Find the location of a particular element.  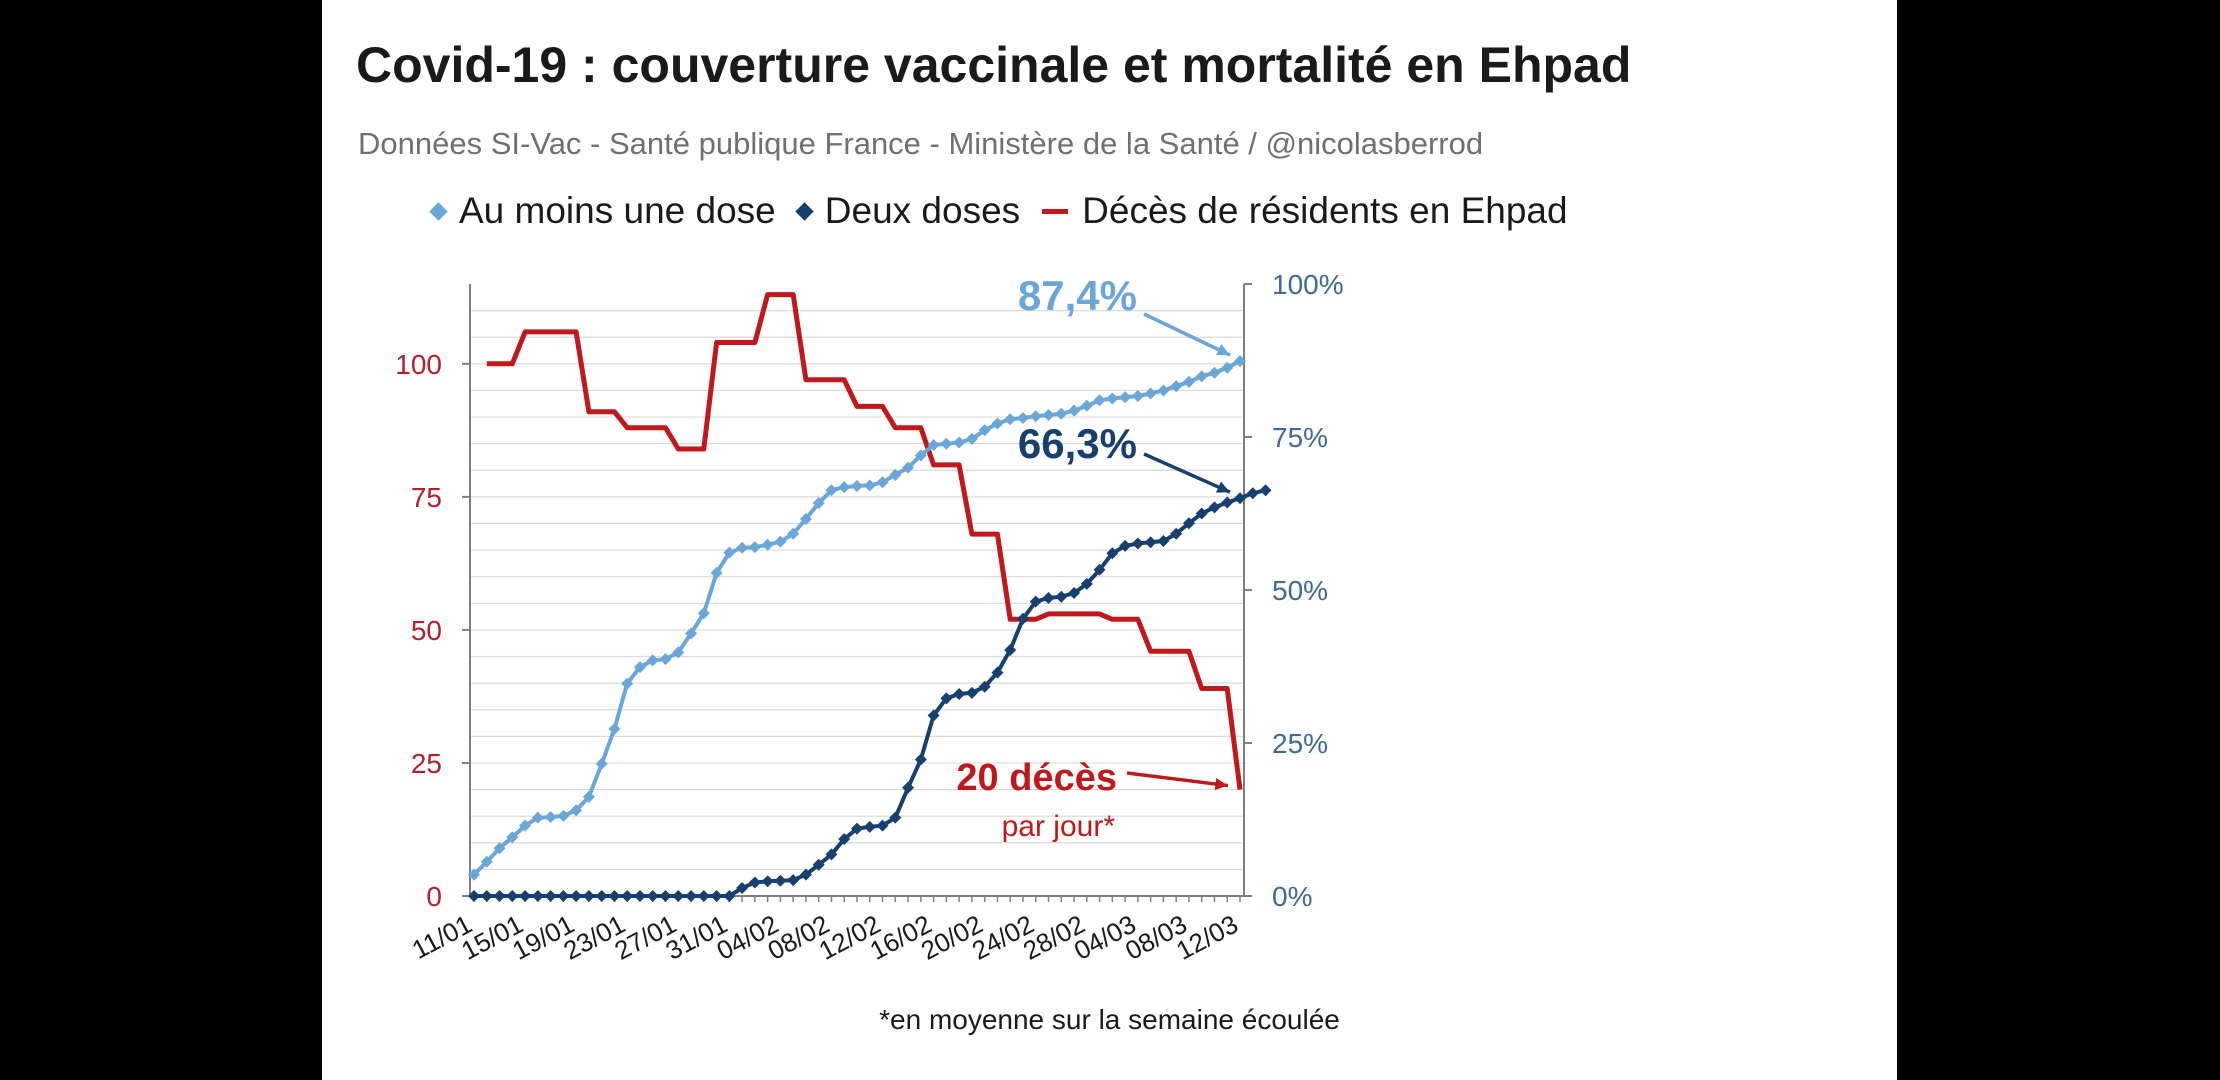

legend-item-two-doses: Deux doses is located at coordinates (908, 211).